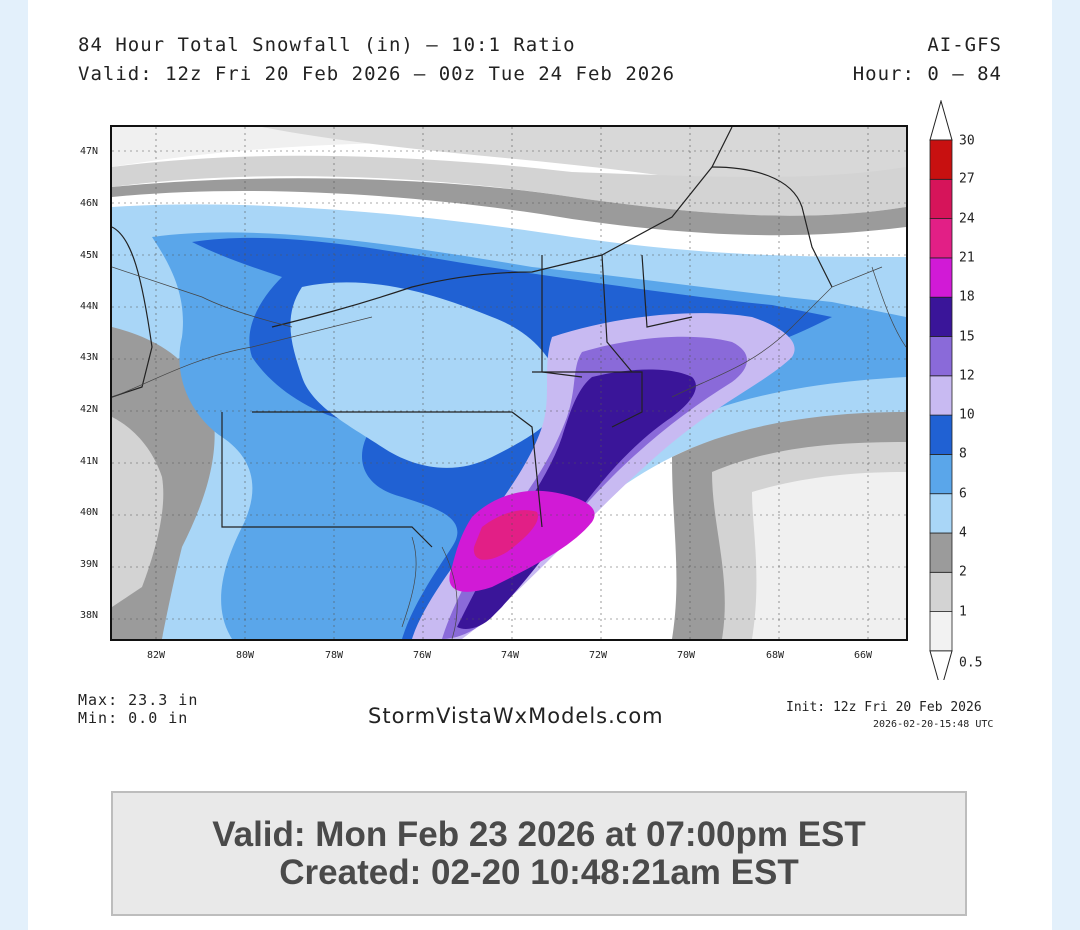 The width and height of the screenshot is (1080, 930). I want to click on lat-tick: 47N, so click(89, 151).